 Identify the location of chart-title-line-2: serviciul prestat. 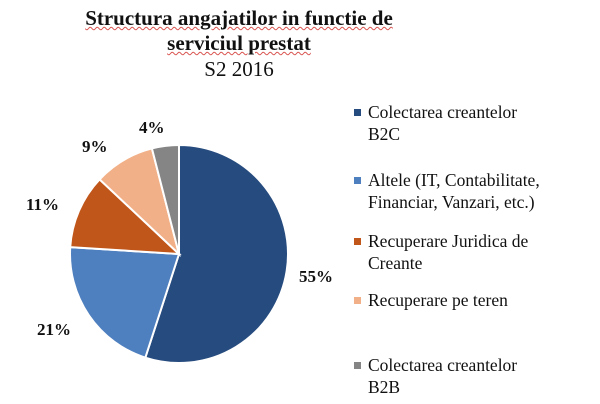
(239, 43).